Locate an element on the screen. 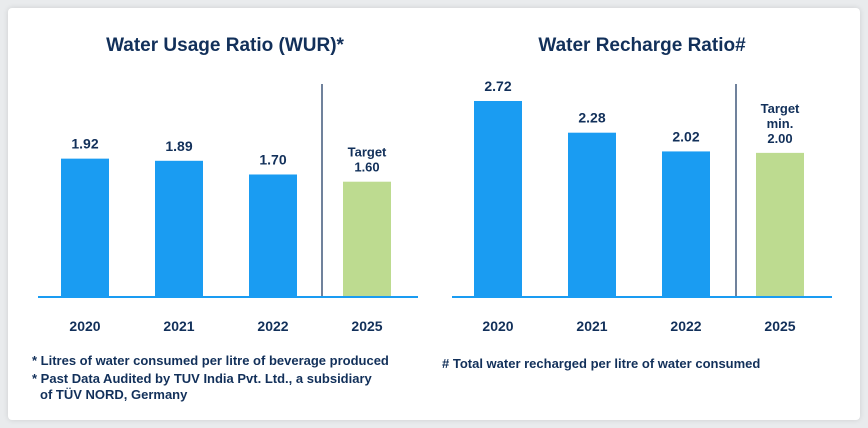 The height and width of the screenshot is (428, 868). target-bar-recharge-2025 is located at coordinates (780, 224).